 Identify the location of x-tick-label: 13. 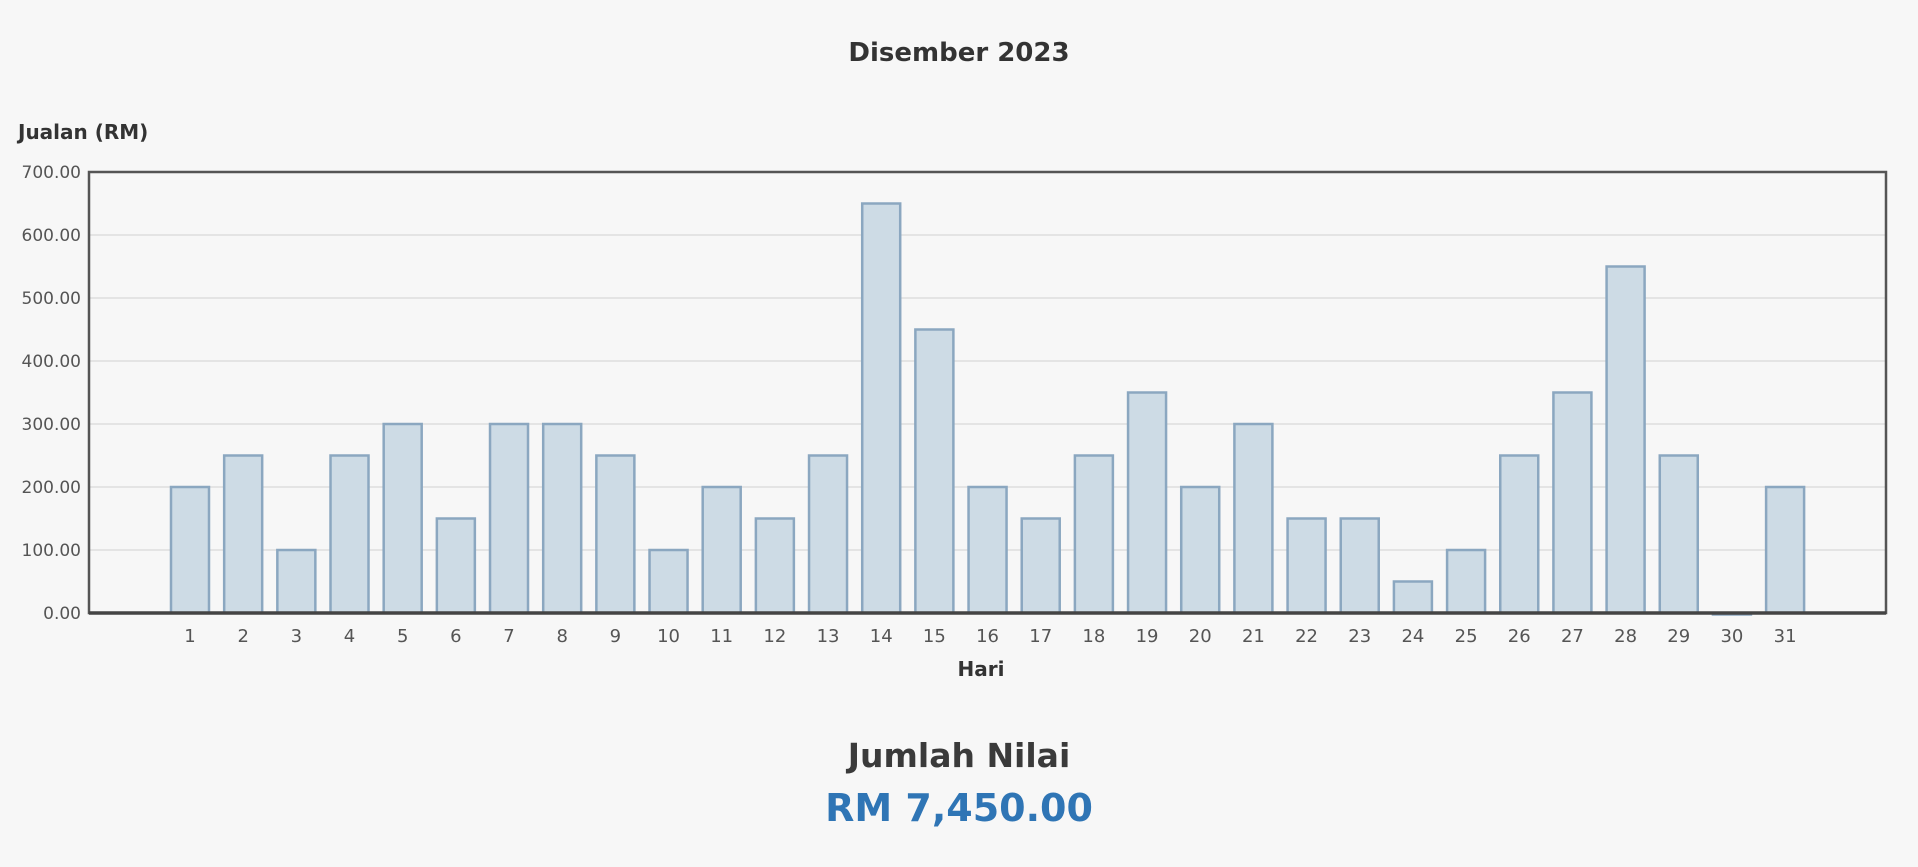
(828, 636).